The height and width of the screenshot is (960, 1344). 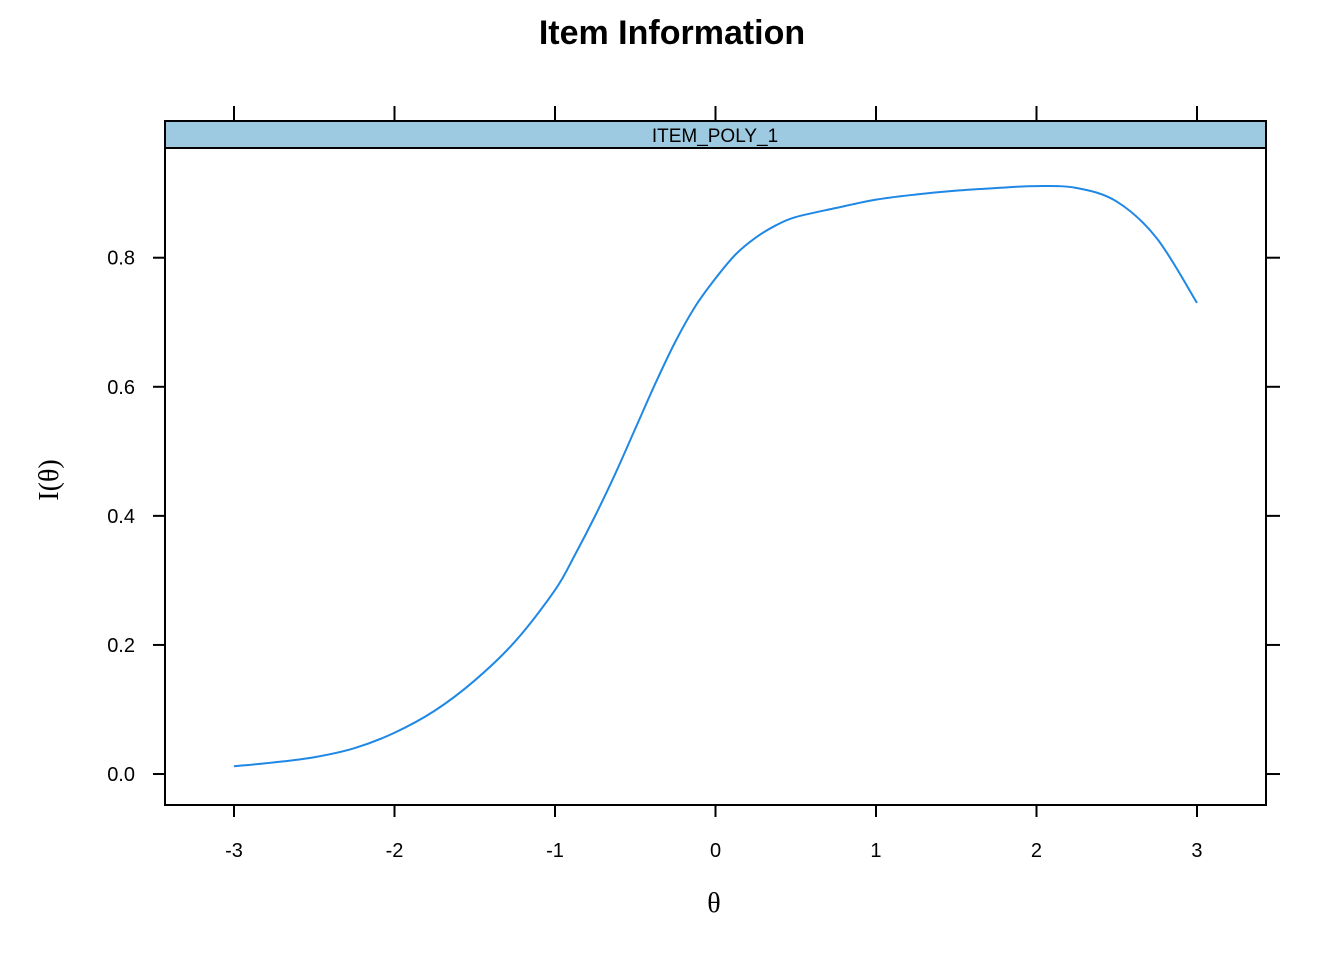 I want to click on y-tick-label: 0.0, so click(x=121, y=775).